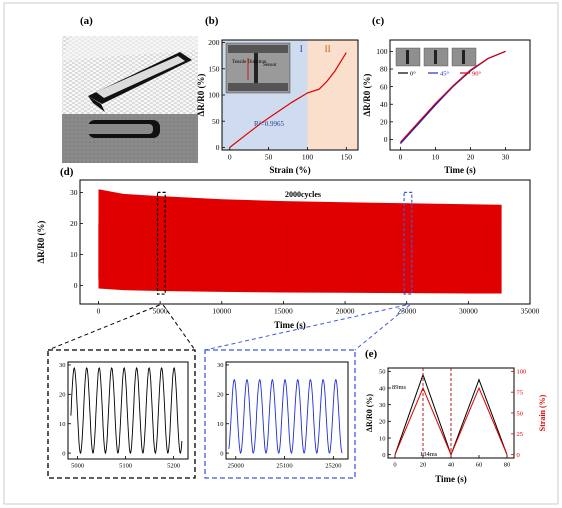  I want to click on r2-annotation: R²=0.9965, so click(269, 124).